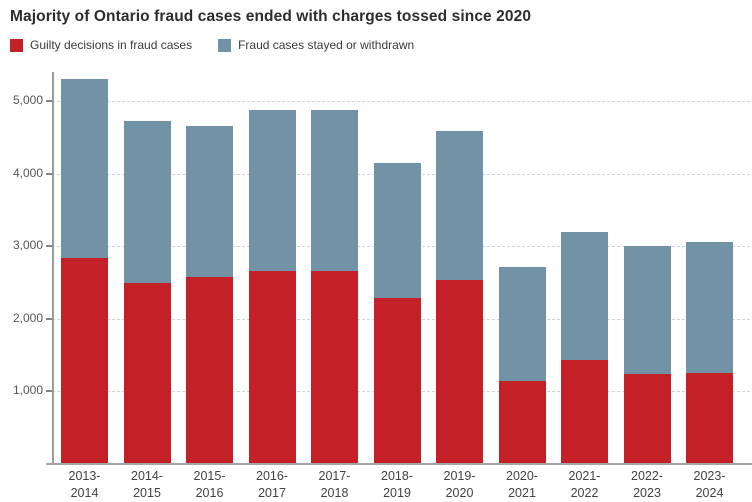  I want to click on legend-item-guilty: Guilty decisions in fraud cases, so click(101, 45).